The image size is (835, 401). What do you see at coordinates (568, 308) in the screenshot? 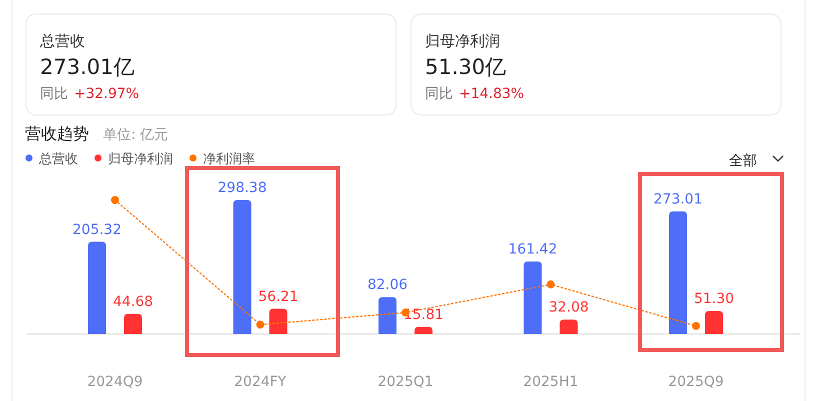
I see `data-label: 32.08` at bounding box center [568, 308].